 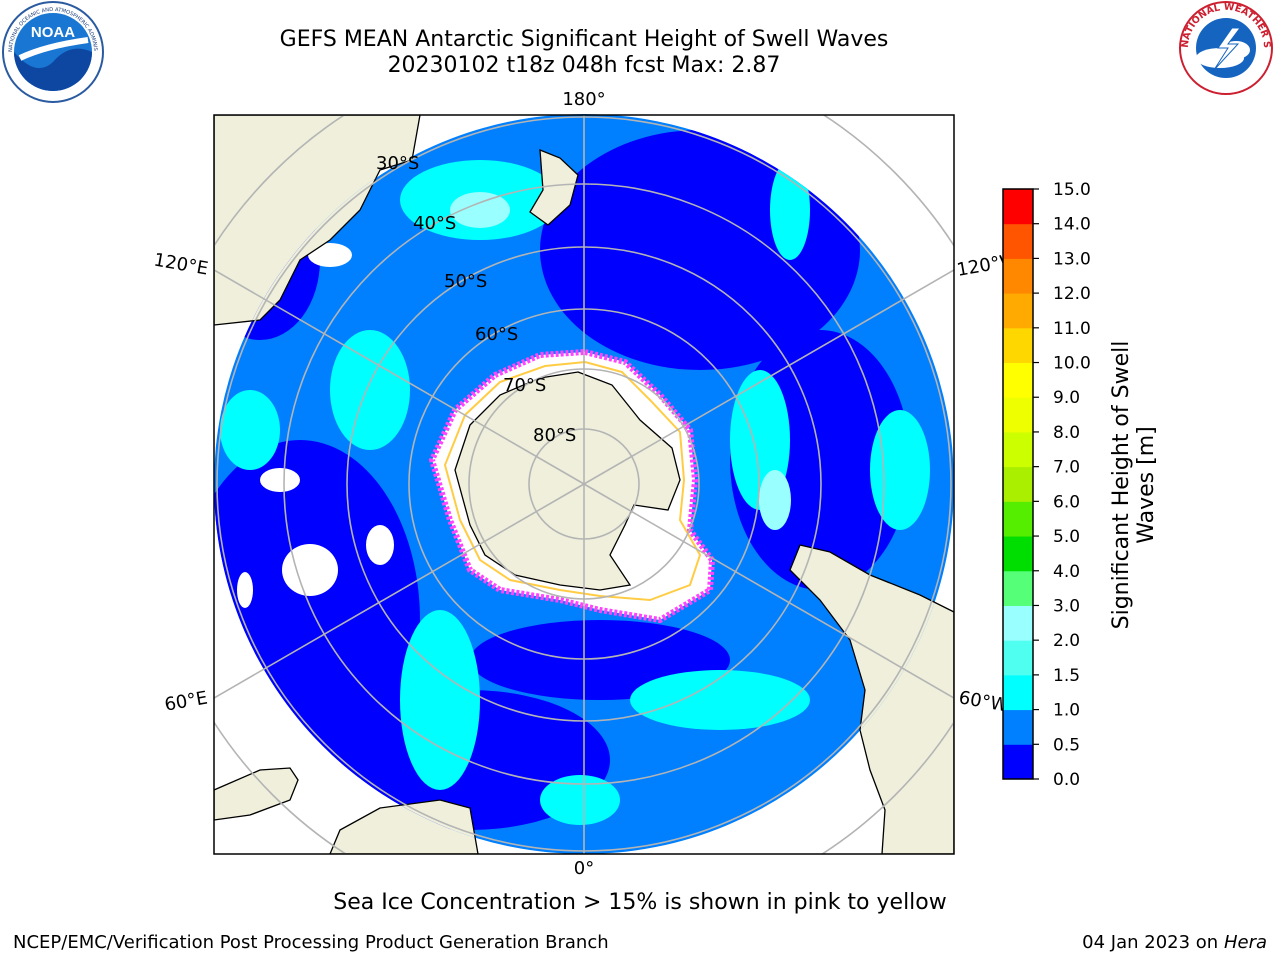 I want to click on colorbar-frame, so click(x=1018, y=484).